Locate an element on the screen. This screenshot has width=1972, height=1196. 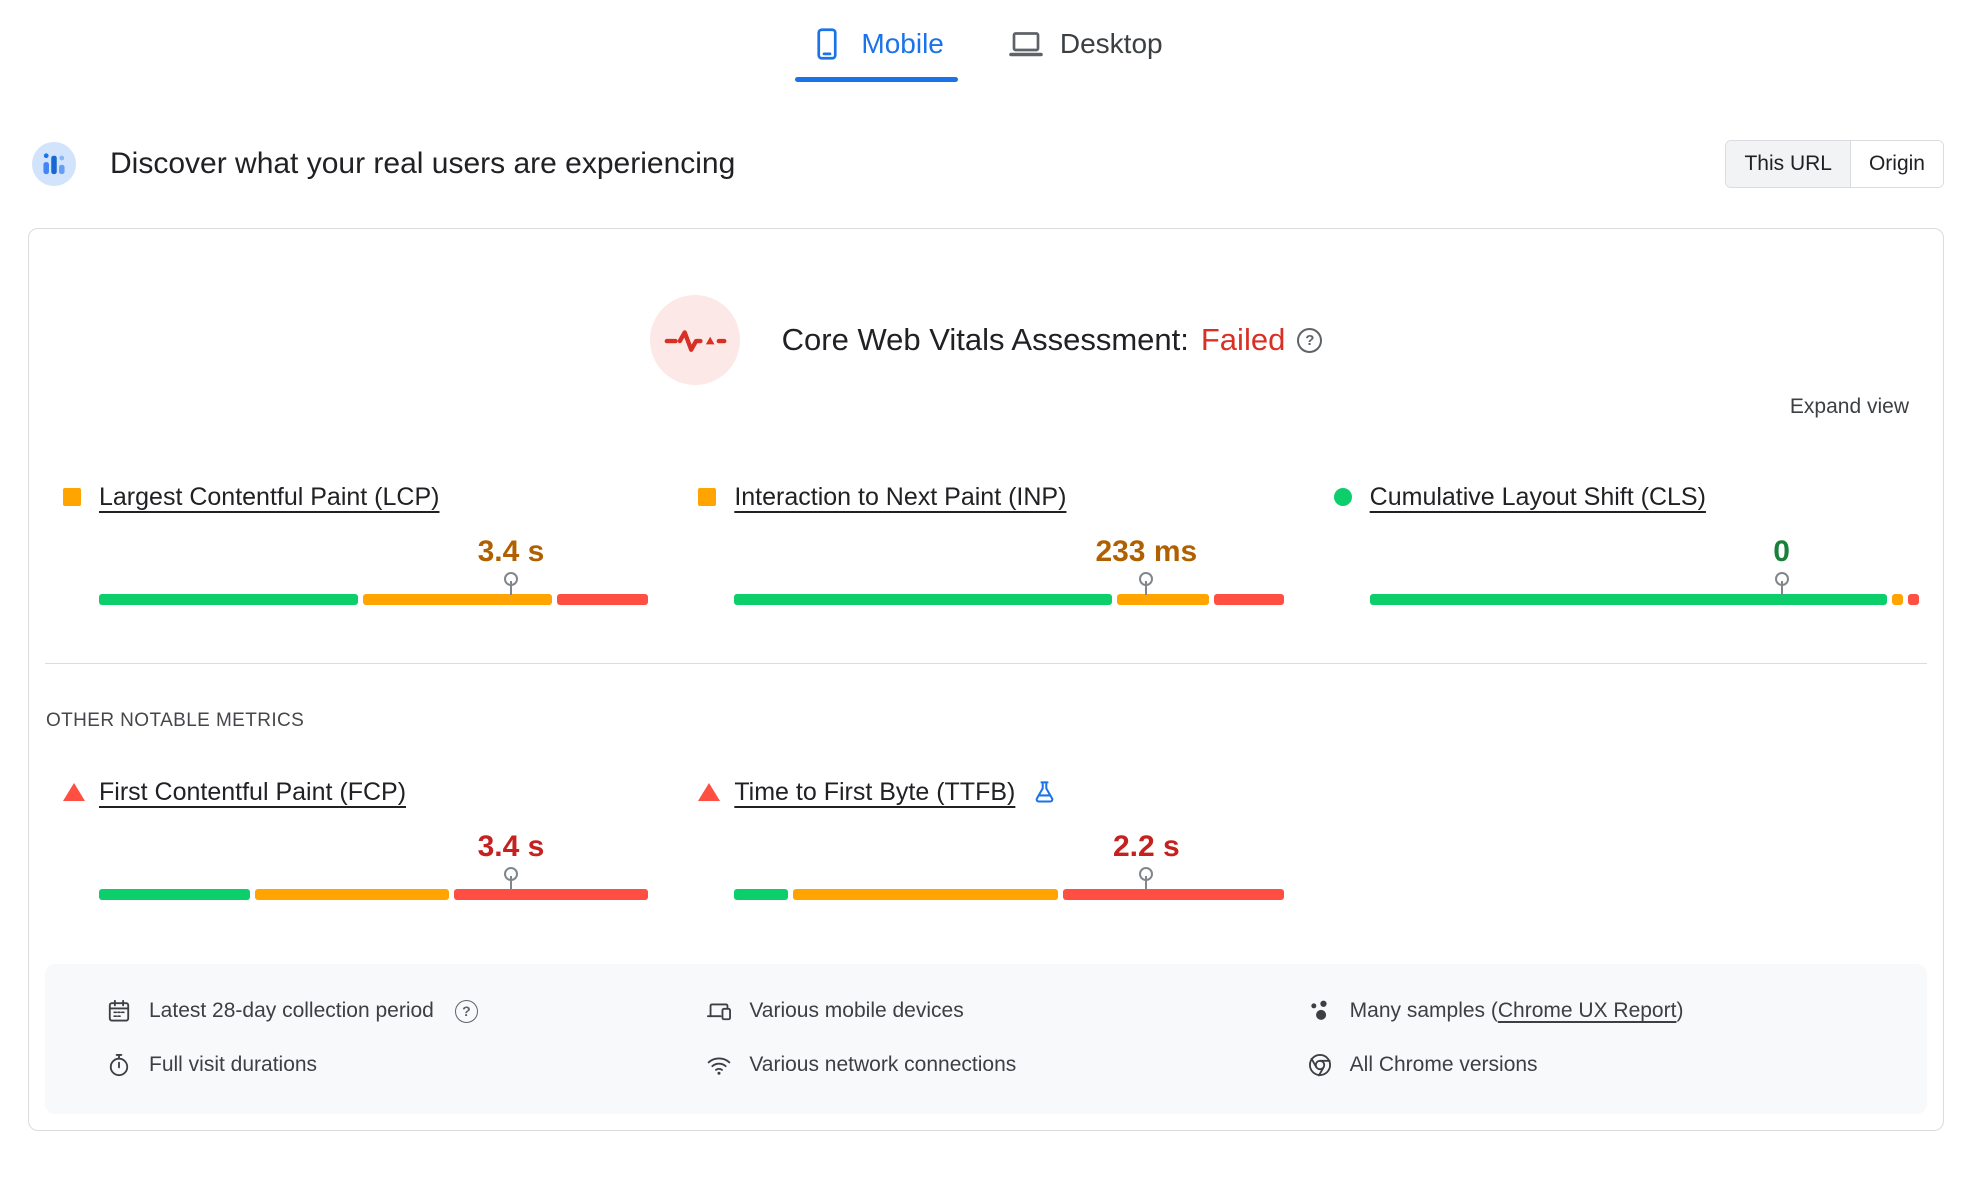
collection-period-item: Latest 28-day collection period ? is located at coordinates (406, 1011).